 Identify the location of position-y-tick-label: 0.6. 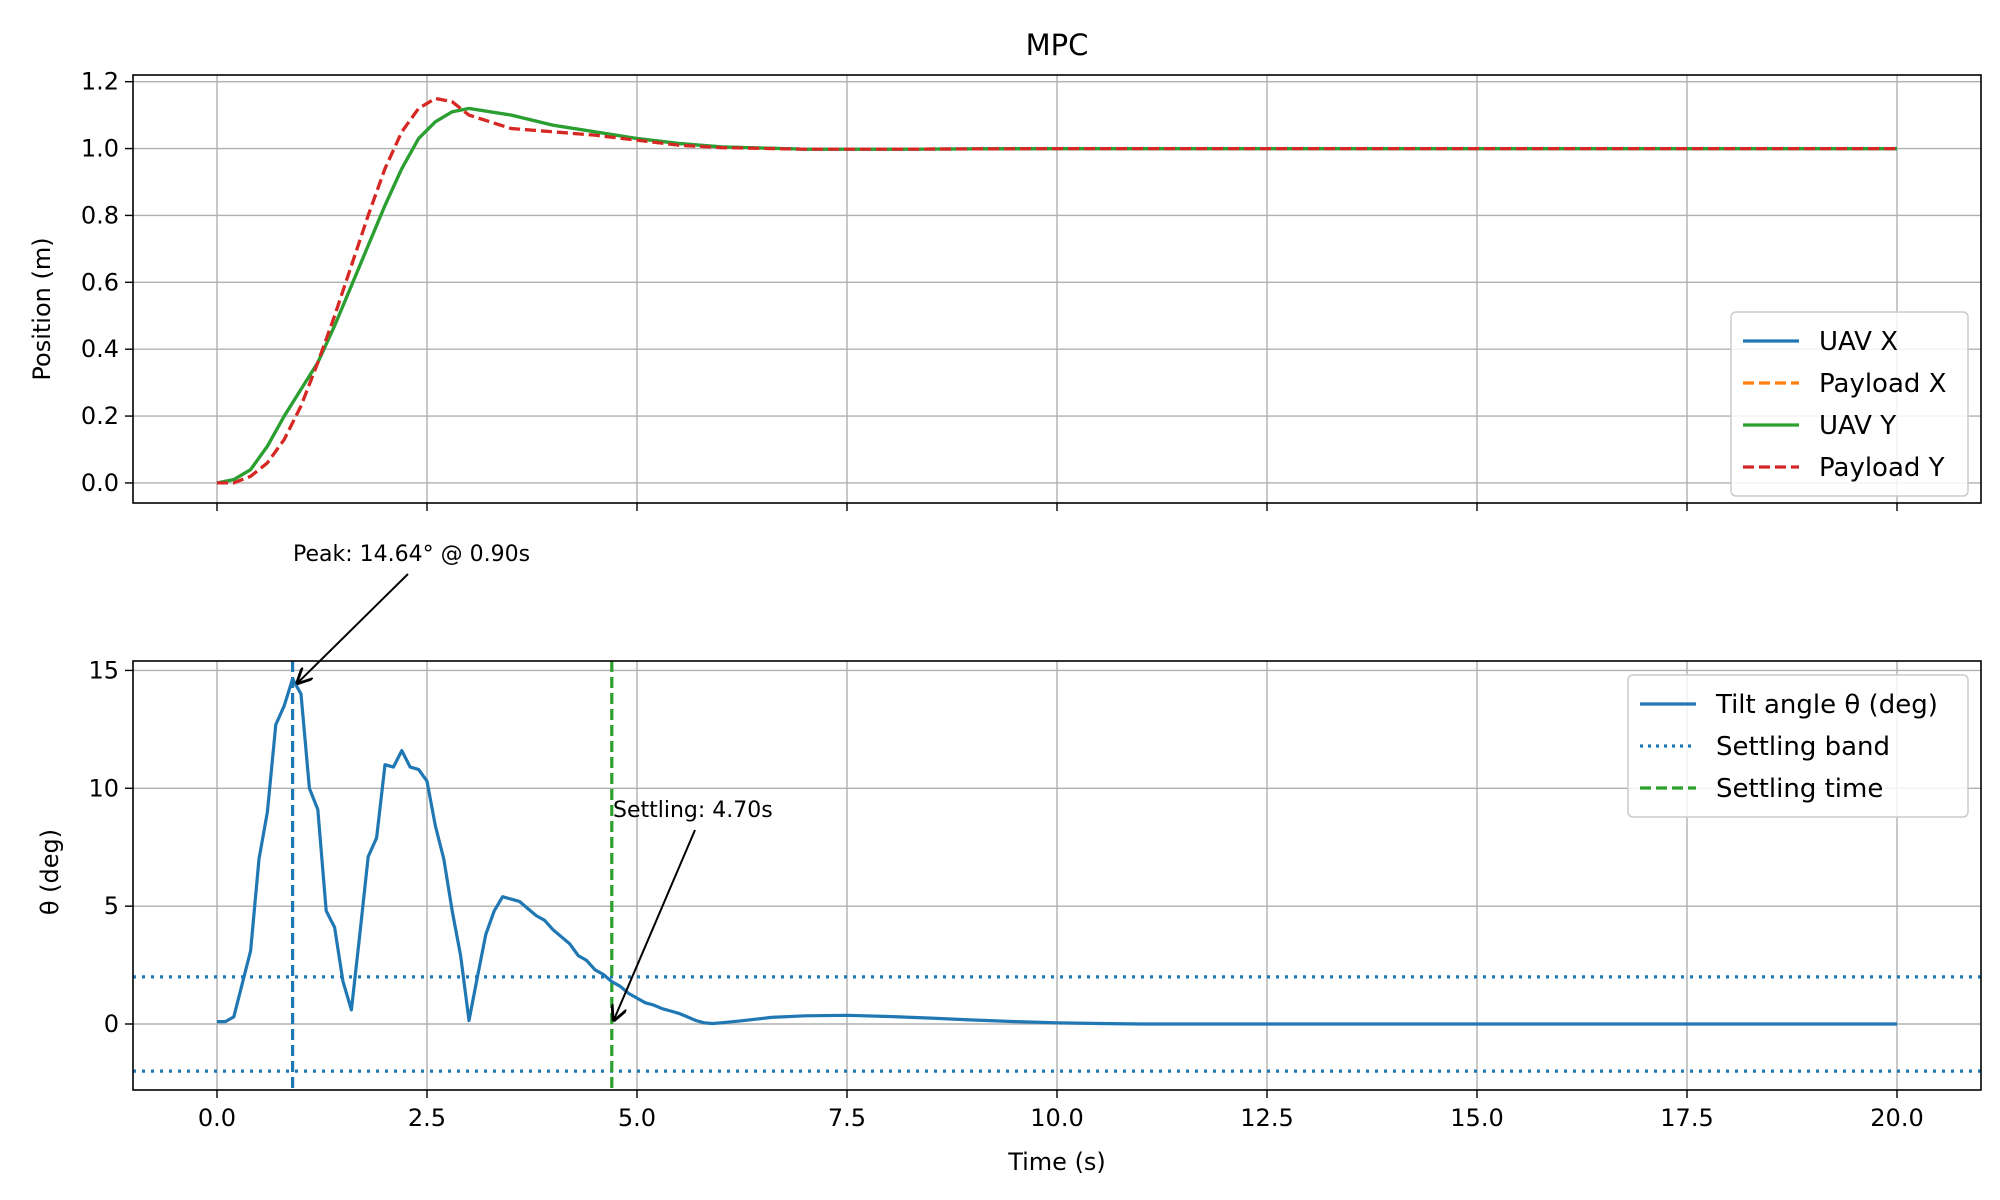
(100, 282).